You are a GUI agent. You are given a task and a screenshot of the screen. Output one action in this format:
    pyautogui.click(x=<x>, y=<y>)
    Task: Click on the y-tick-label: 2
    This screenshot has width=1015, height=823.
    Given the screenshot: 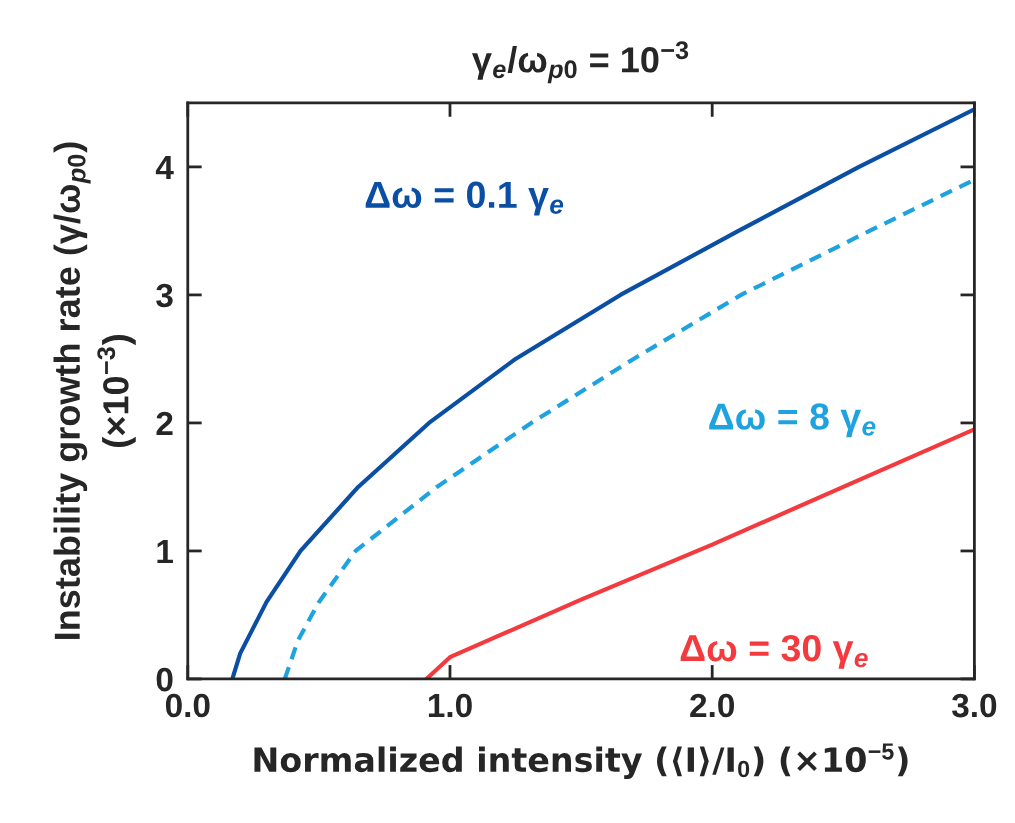 What is the action you would take?
    pyautogui.click(x=164, y=423)
    